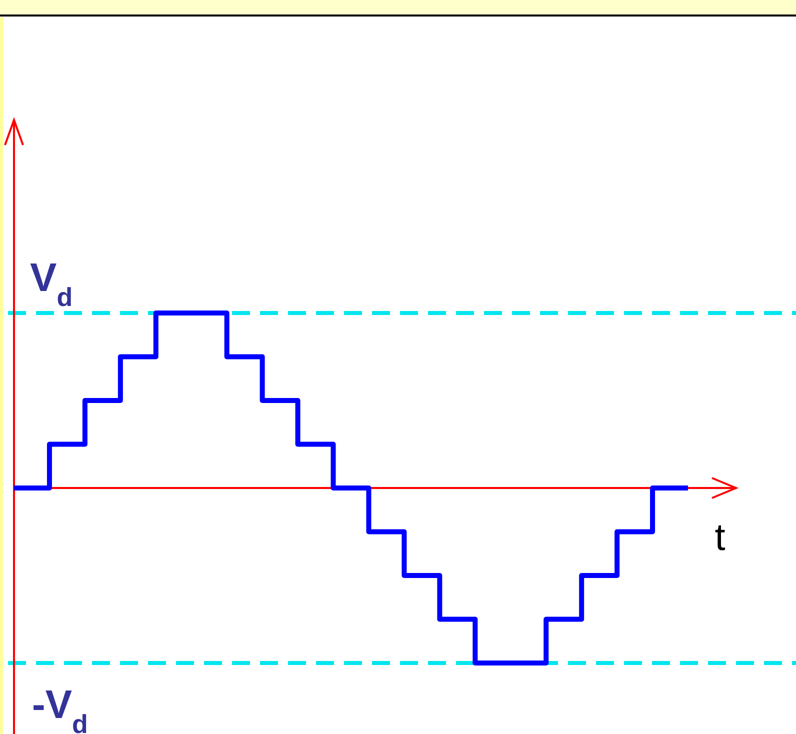  What do you see at coordinates (60, 708) in the screenshot?
I see `ref-line-label: -V$_{d}$` at bounding box center [60, 708].